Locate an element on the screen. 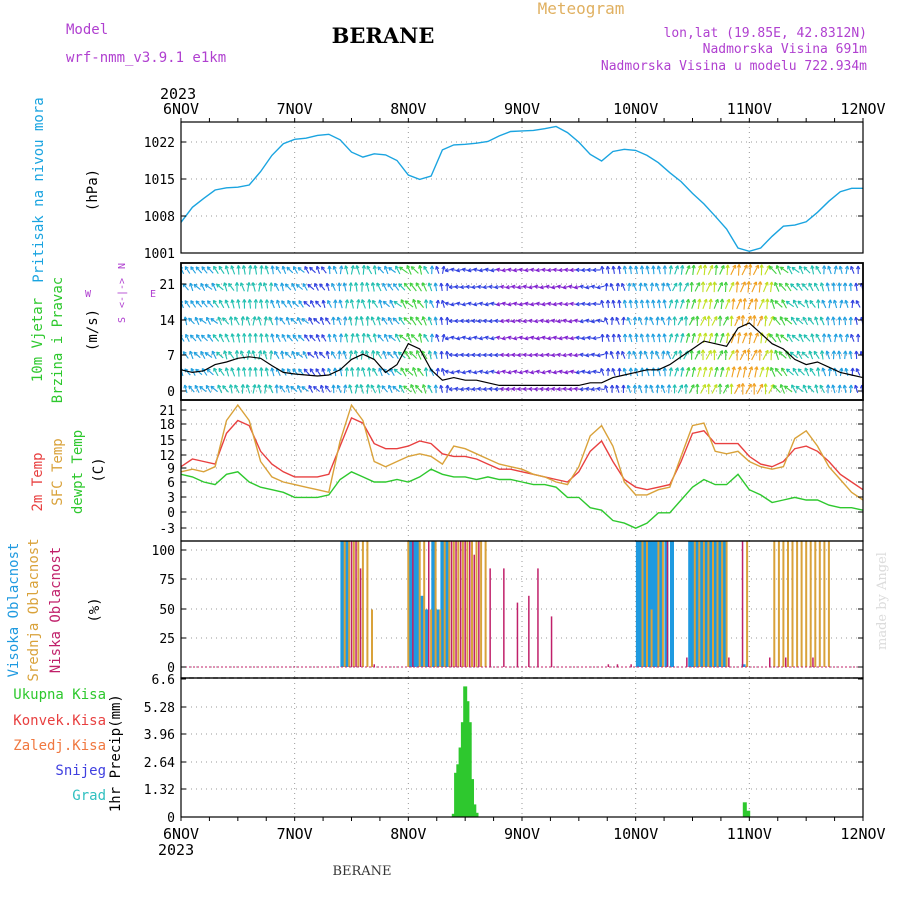 The width and height of the screenshot is (900, 905). product-title: Meteogram is located at coordinates (581, 9).